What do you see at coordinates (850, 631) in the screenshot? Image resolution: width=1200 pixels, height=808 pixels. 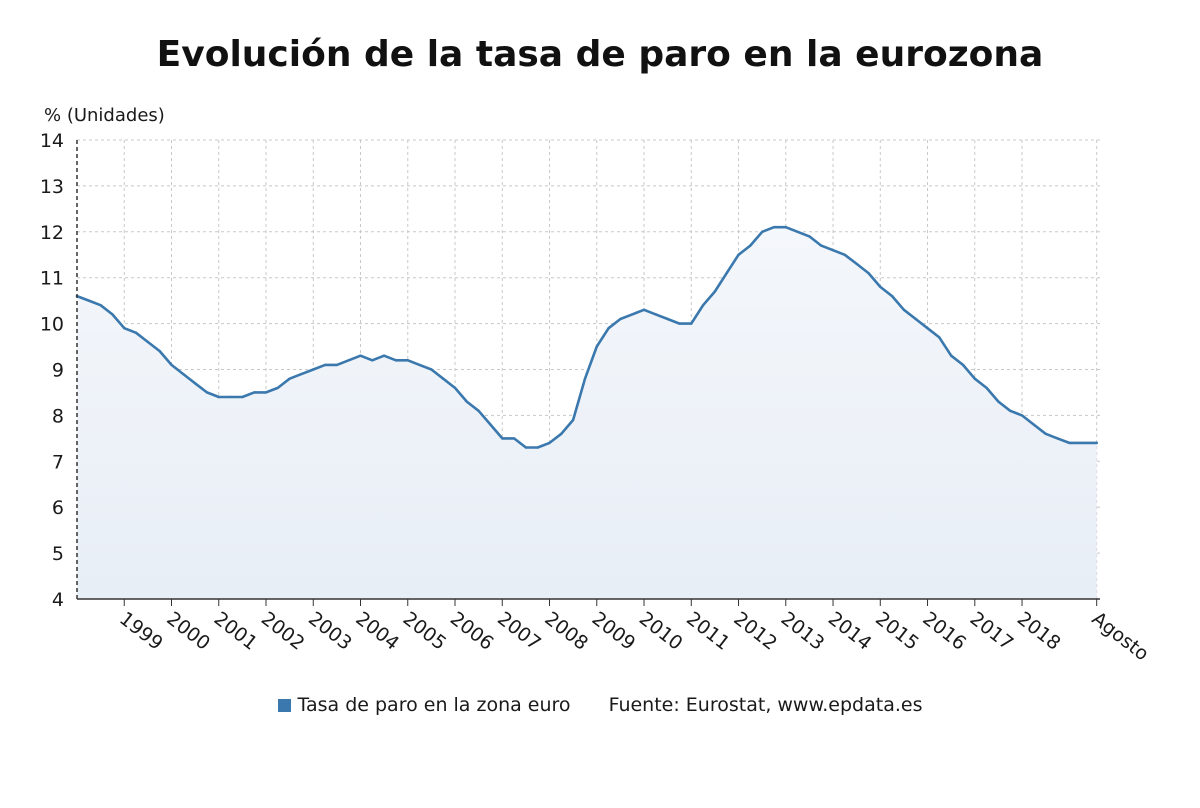 I see `x-tick-label: 2014` at bounding box center [850, 631].